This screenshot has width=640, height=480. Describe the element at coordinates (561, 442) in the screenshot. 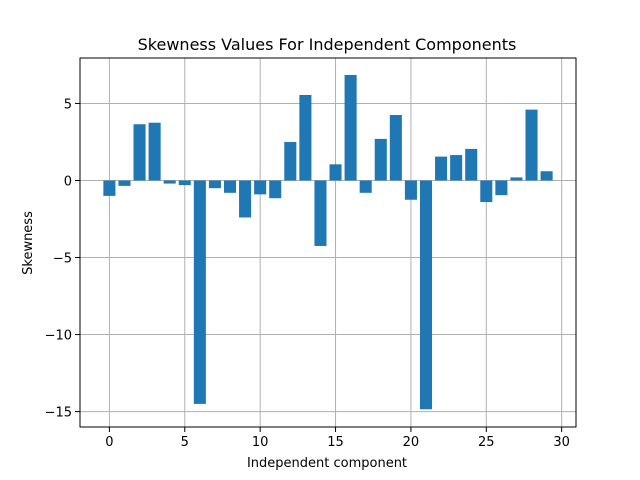

I see `x-tick-label: 30` at that location.